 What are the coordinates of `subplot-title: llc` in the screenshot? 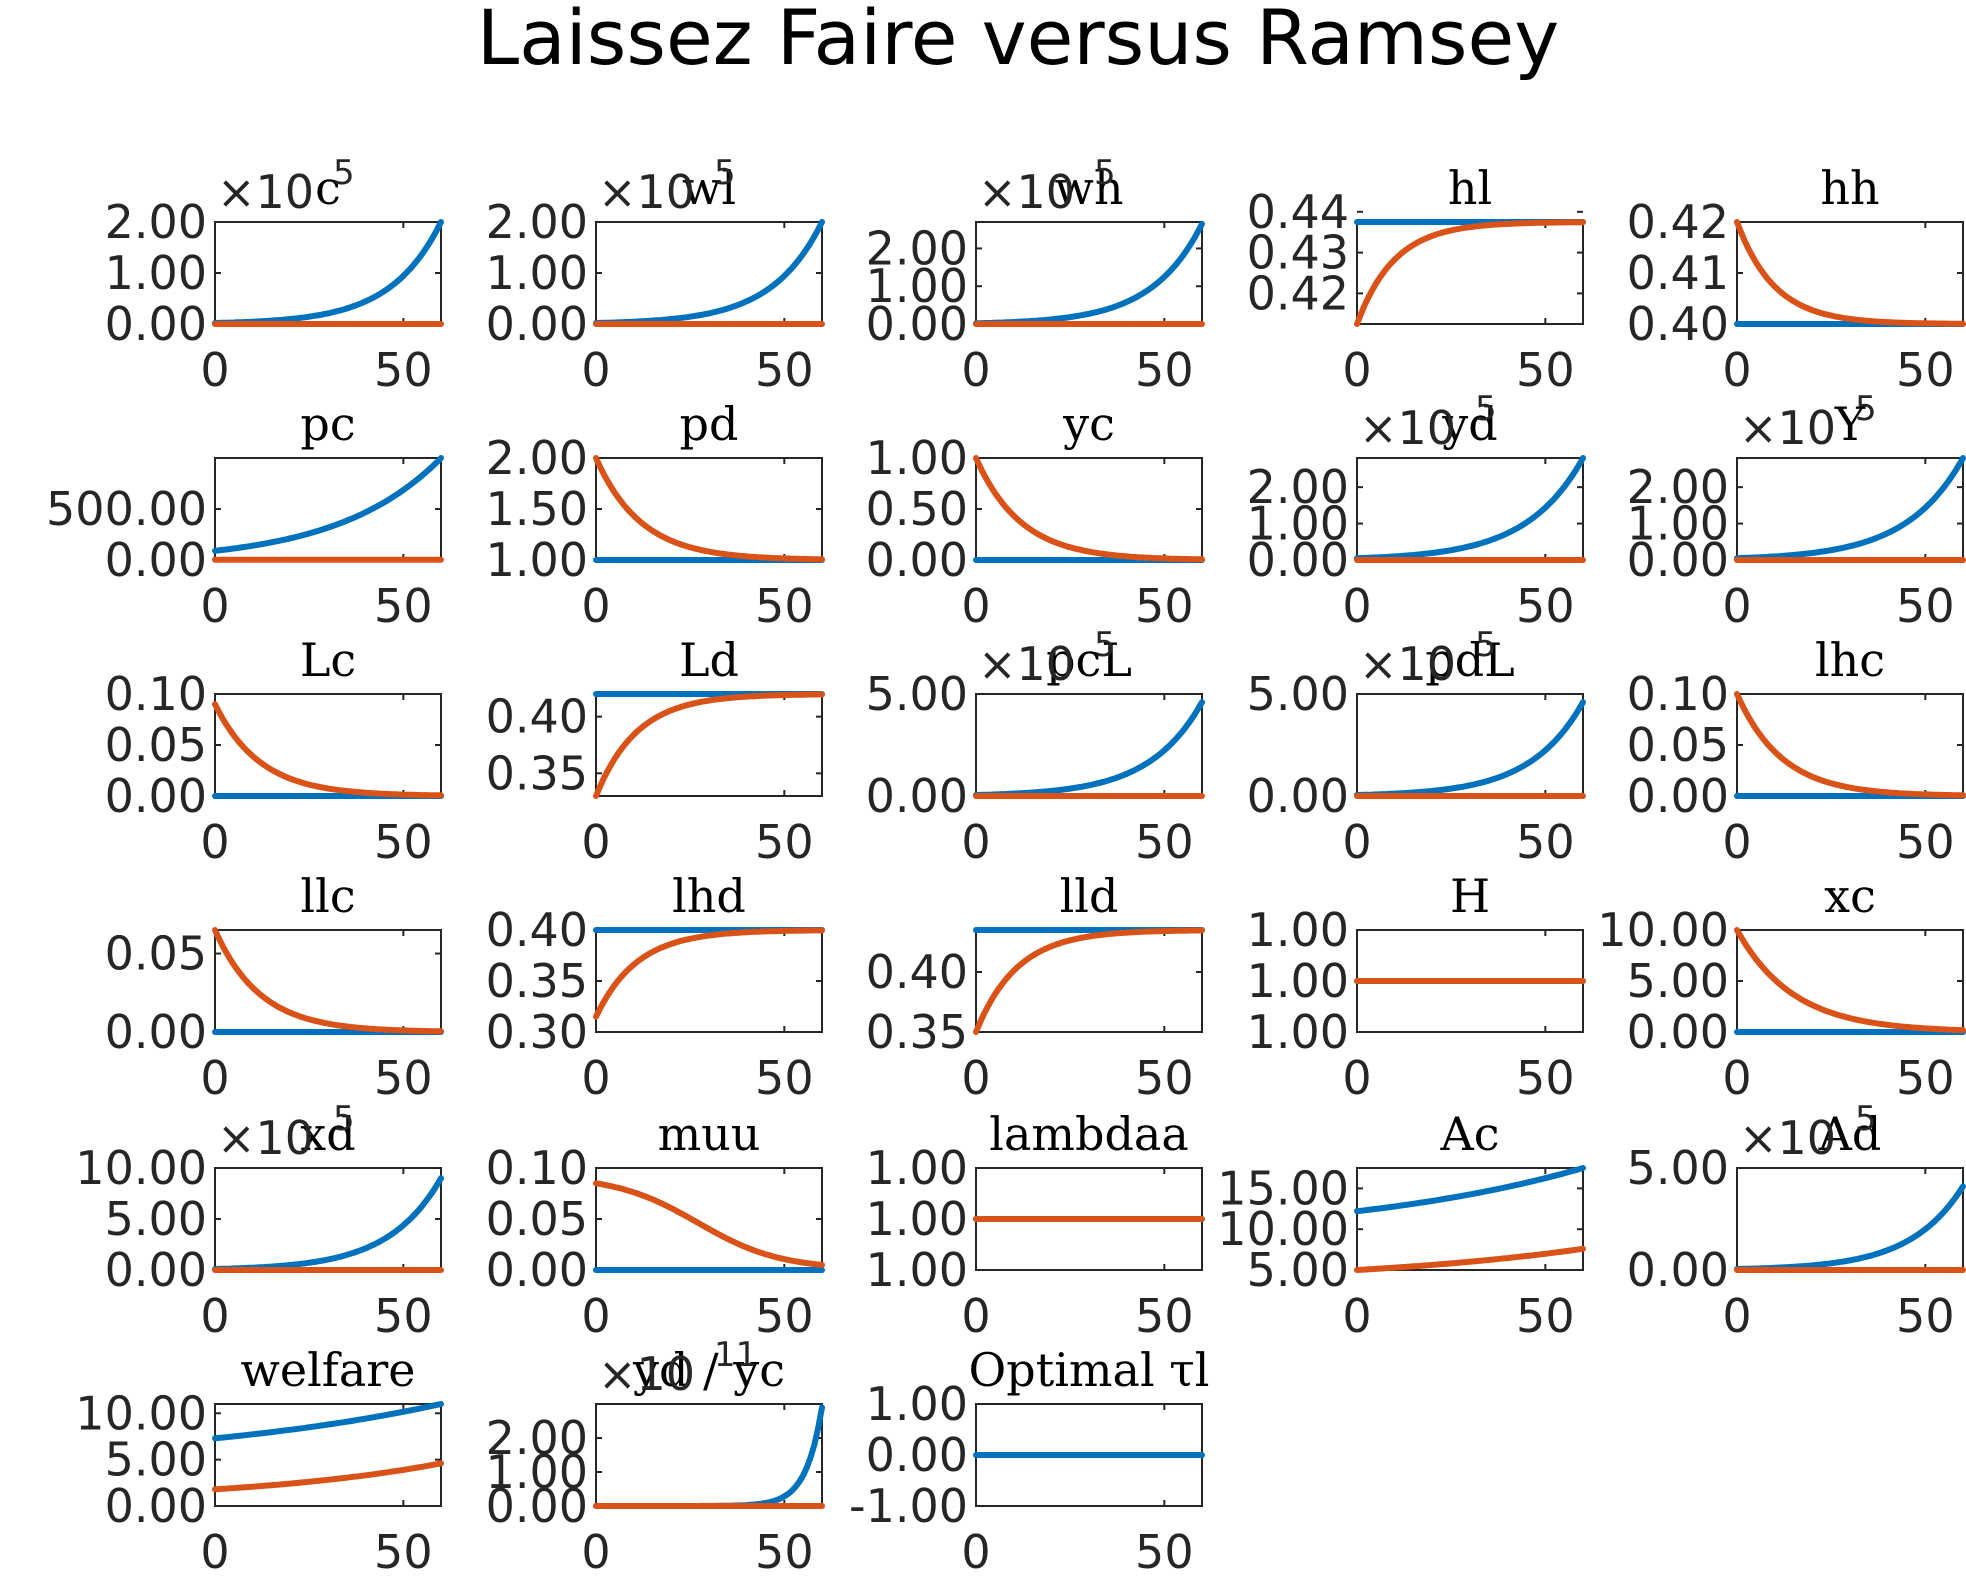 It's located at (327, 896).